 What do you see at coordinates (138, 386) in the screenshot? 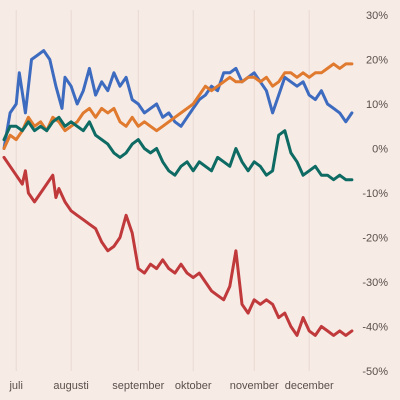
I see `x-tick-label: september` at bounding box center [138, 386].